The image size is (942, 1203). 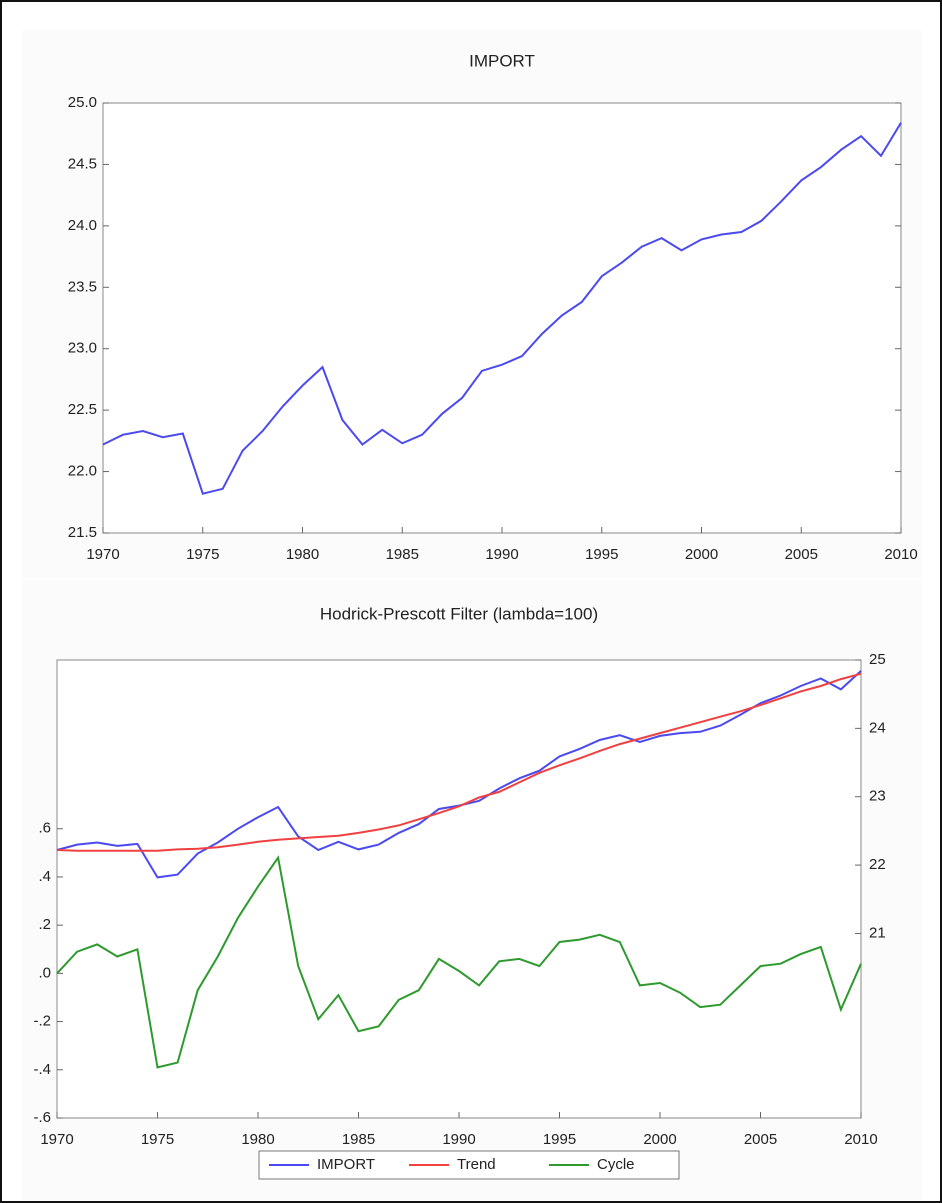 What do you see at coordinates (82, 471) in the screenshot?
I see `y-tick-label: 22.0` at bounding box center [82, 471].